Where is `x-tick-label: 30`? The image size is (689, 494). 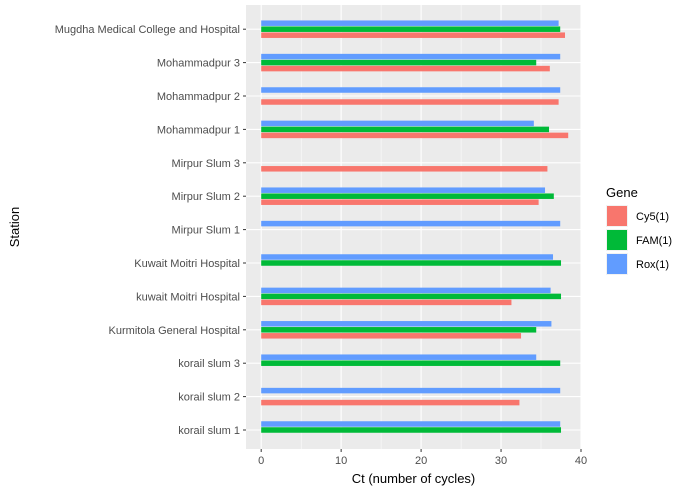
x-tick-label: 30 is located at coordinates (501, 461).